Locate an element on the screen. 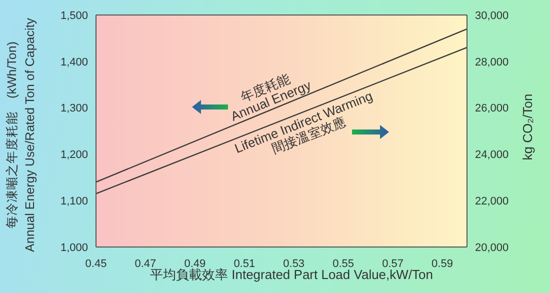  y2-tick-label: 30,000 is located at coordinates (492, 16).